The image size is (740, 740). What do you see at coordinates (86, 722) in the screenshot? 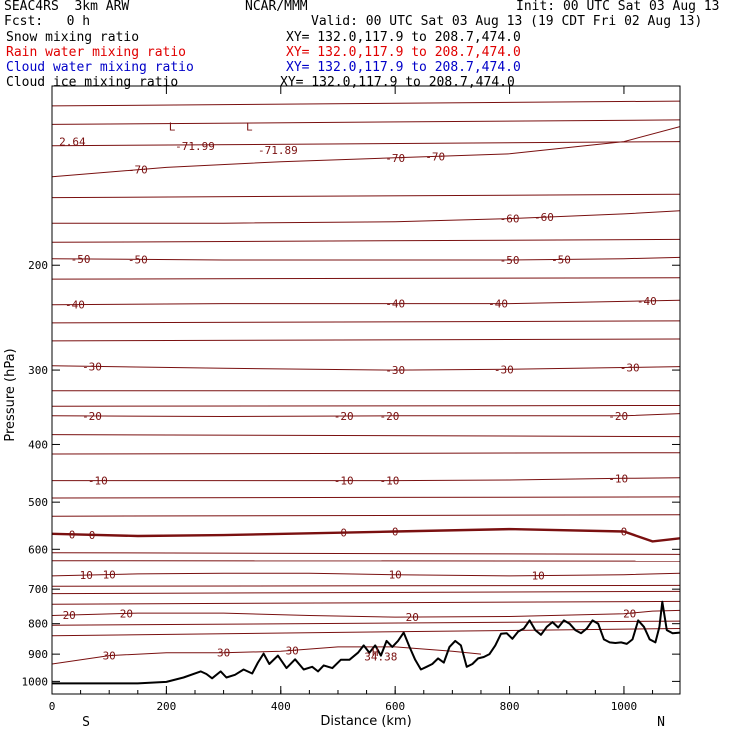
I see `endpoint-label-south: S` at bounding box center [86, 722].